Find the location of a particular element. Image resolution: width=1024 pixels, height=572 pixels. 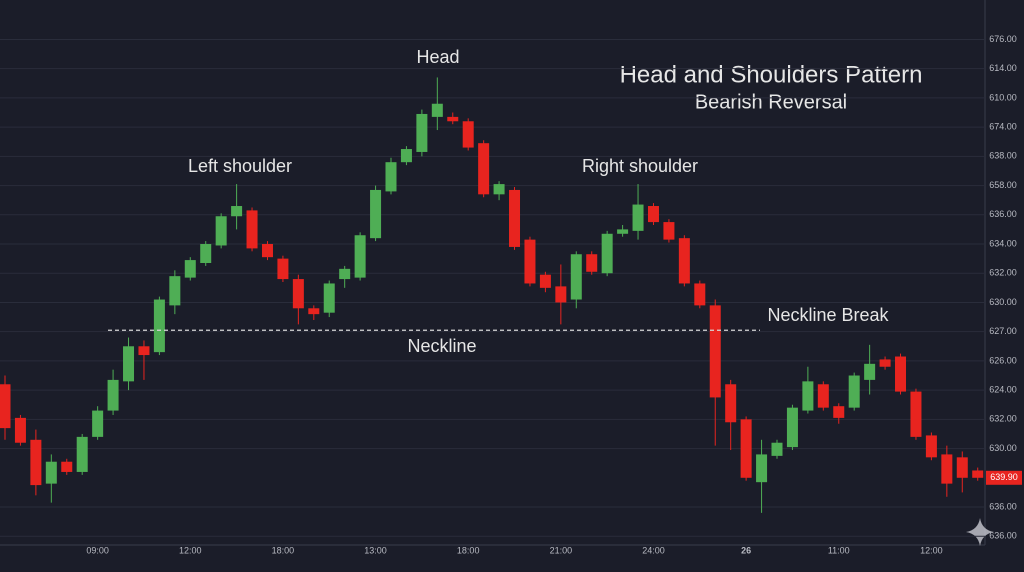

chart-subtitle: Bearish Reversal is located at coordinates (771, 102).